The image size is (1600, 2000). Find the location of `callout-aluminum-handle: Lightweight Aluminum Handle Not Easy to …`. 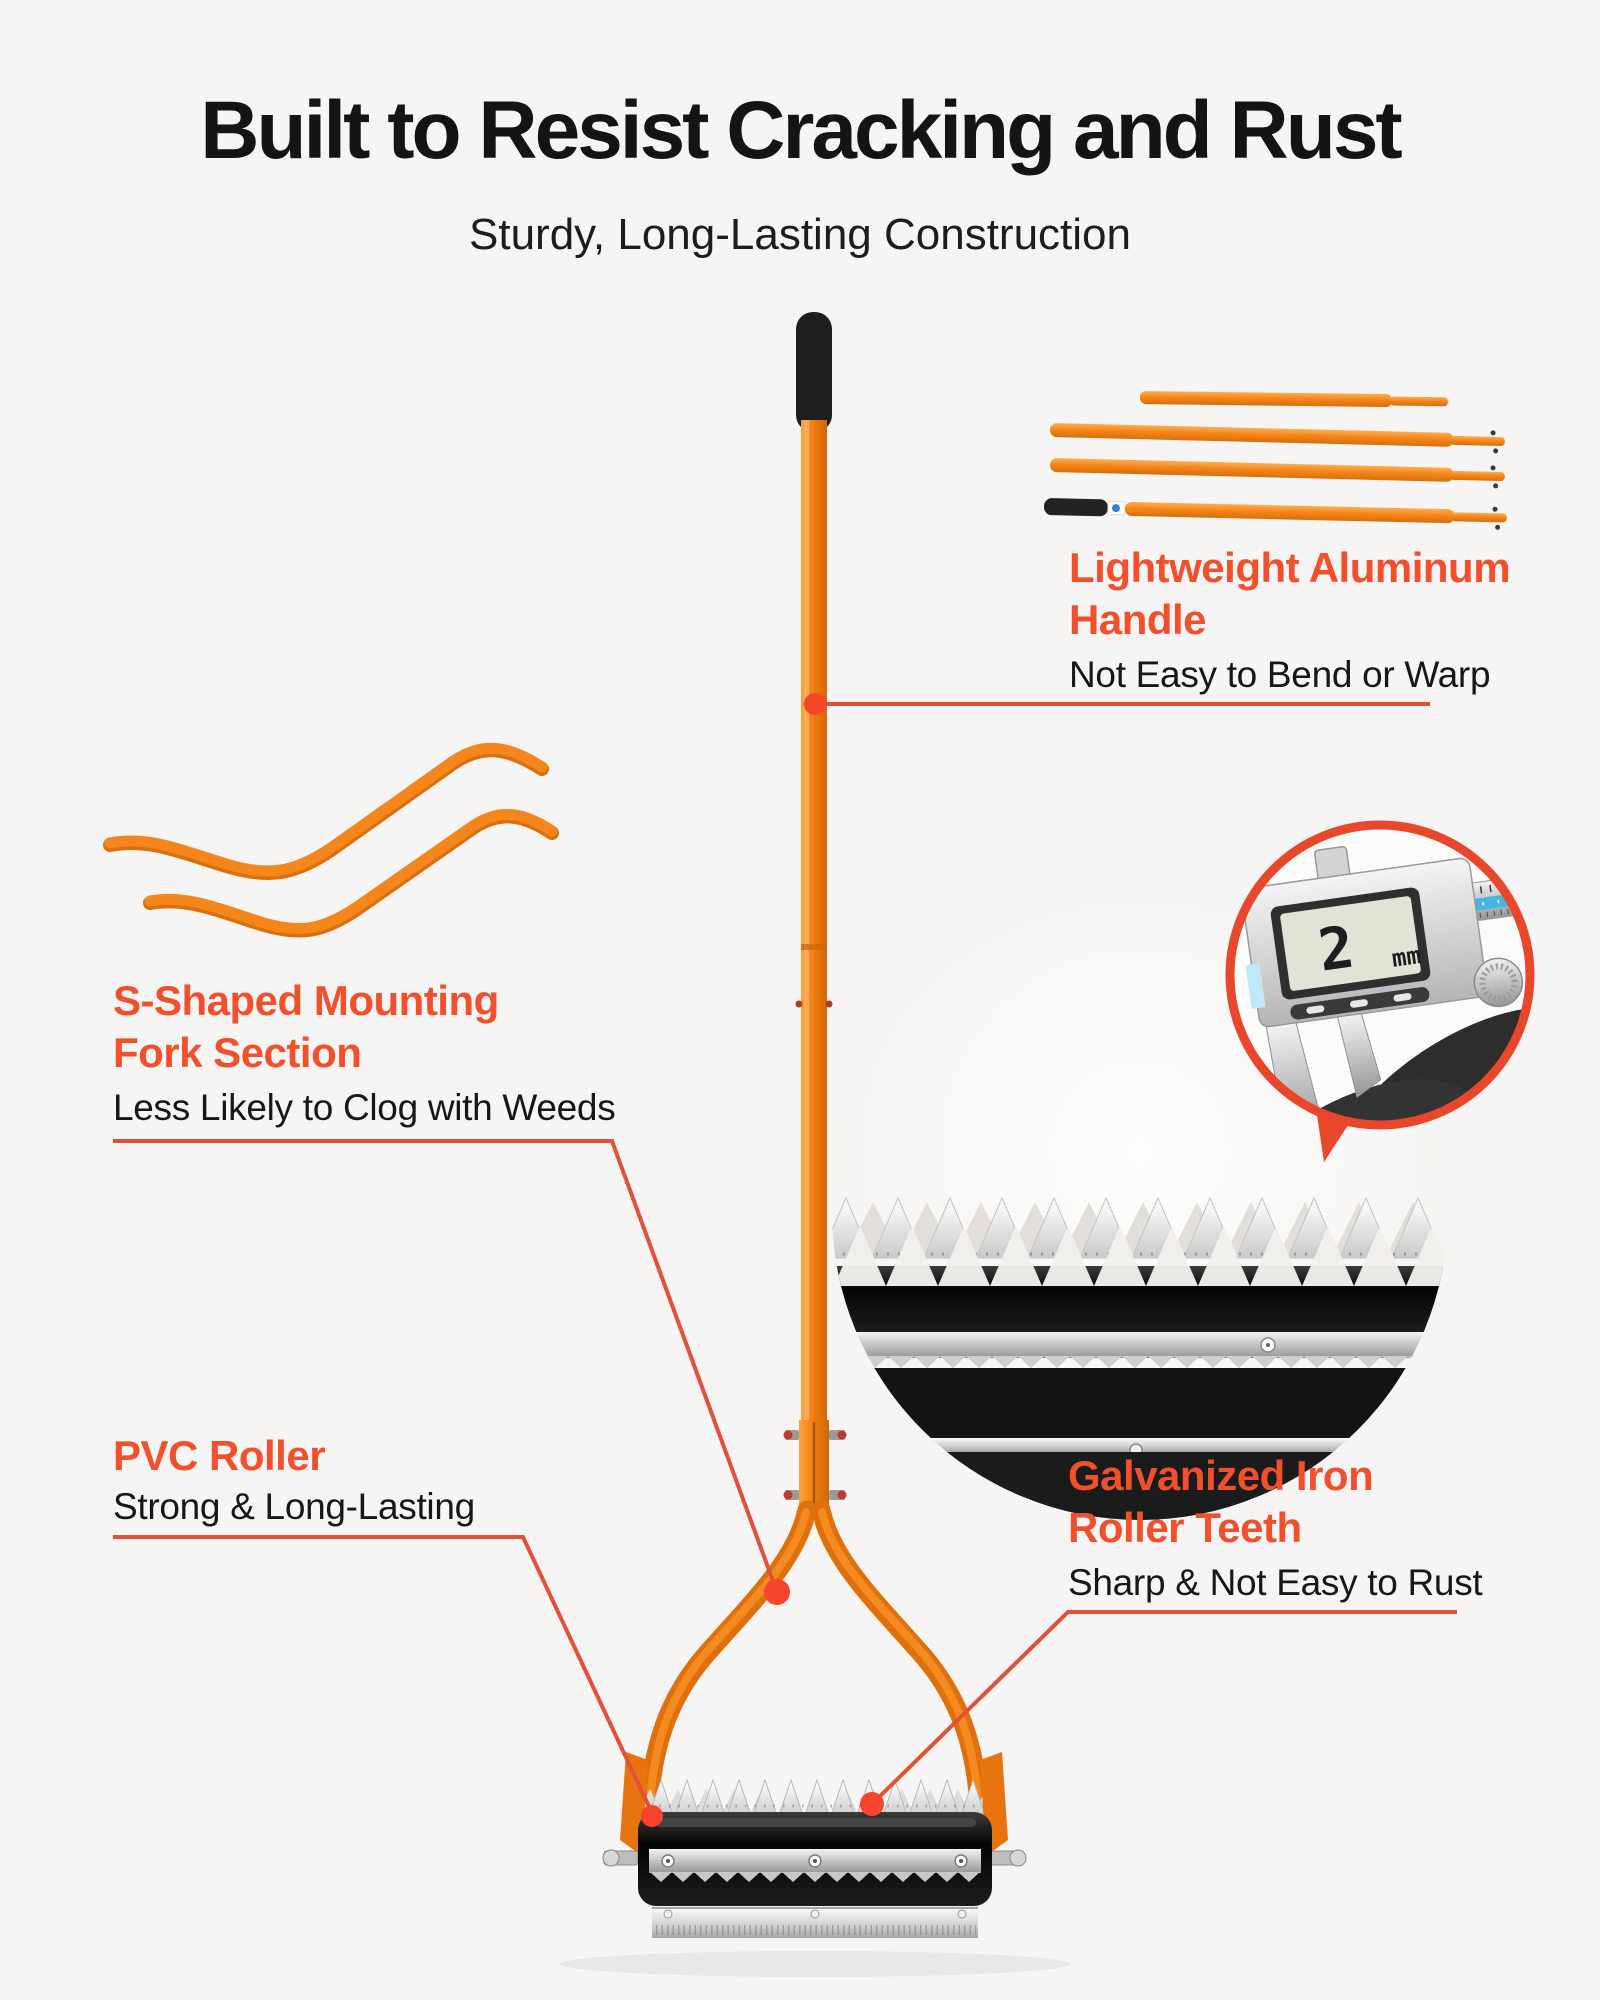

callout-aluminum-handle: Lightweight Aluminum Handle Not Easy to … is located at coordinates (1290, 619).